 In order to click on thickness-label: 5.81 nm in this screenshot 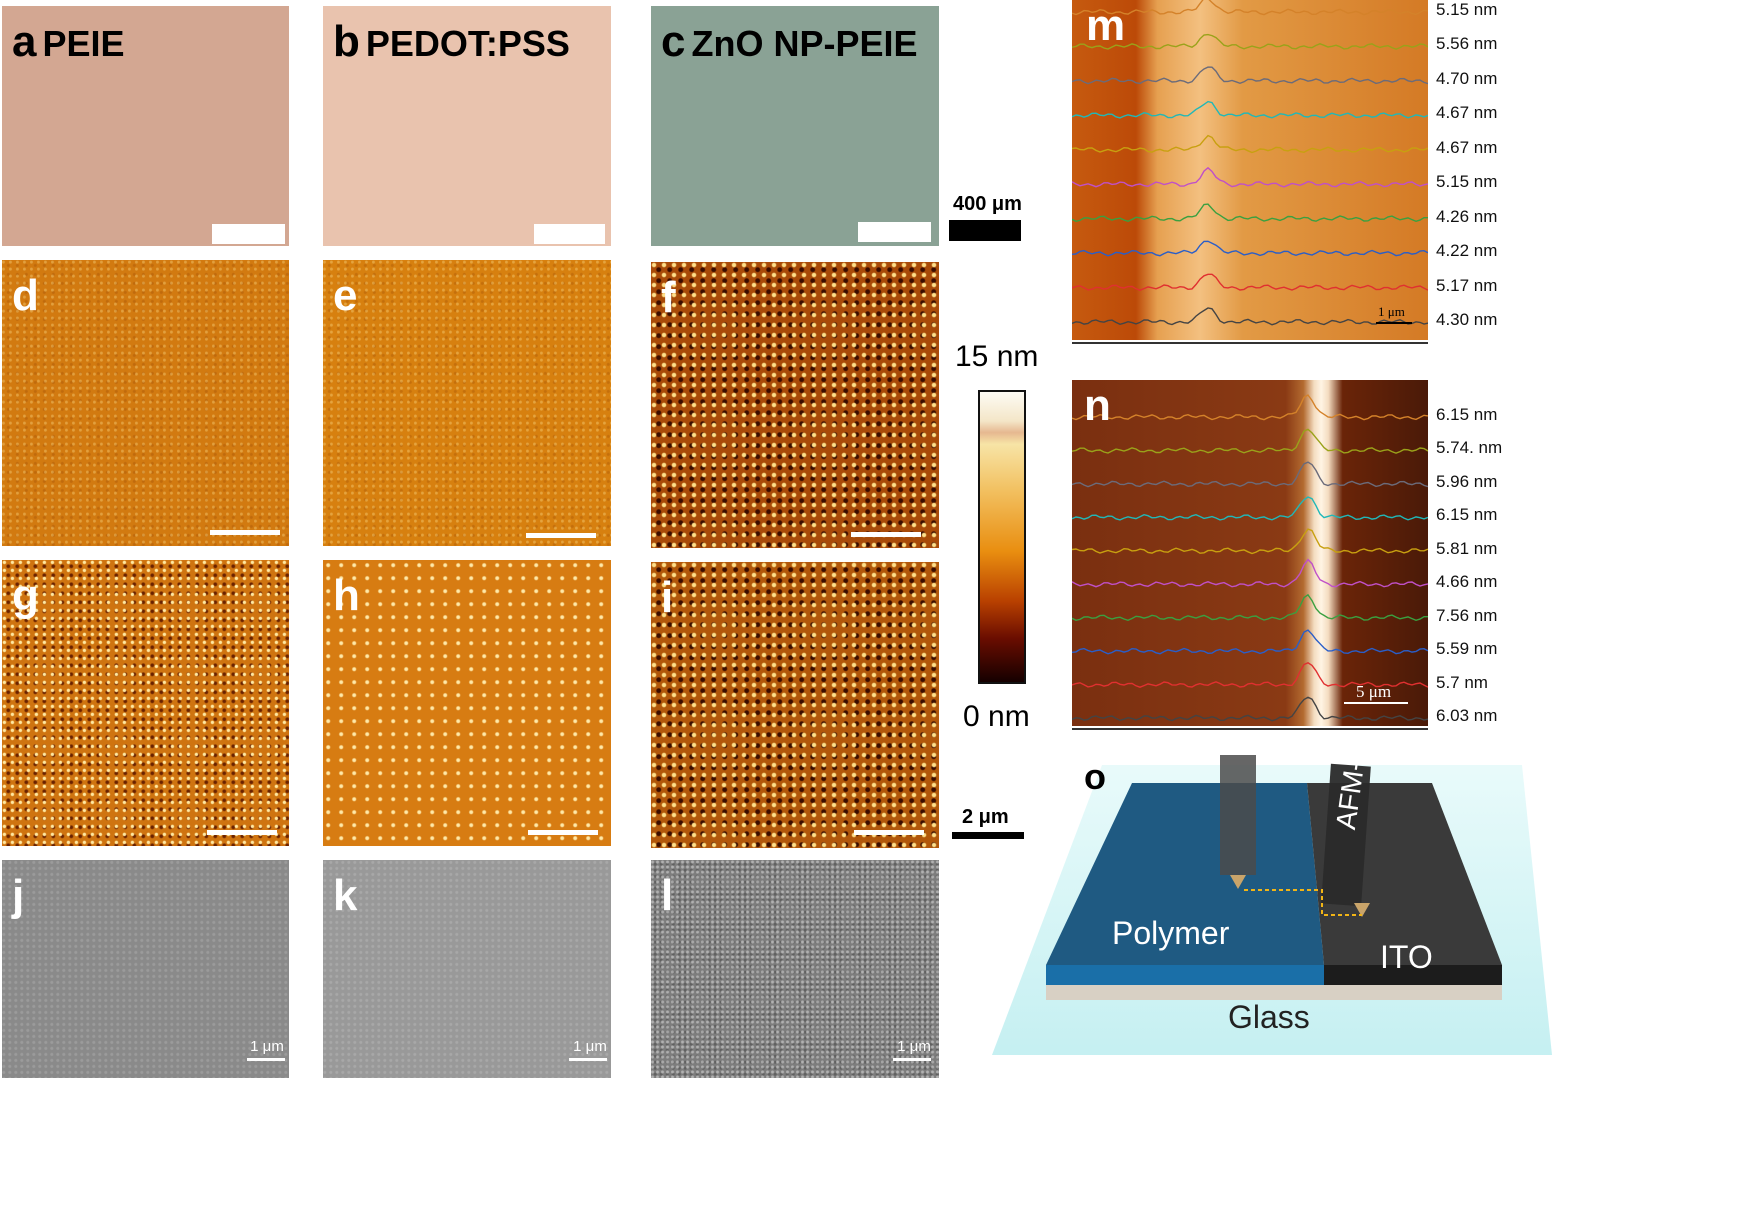, I will do `click(1467, 548)`.